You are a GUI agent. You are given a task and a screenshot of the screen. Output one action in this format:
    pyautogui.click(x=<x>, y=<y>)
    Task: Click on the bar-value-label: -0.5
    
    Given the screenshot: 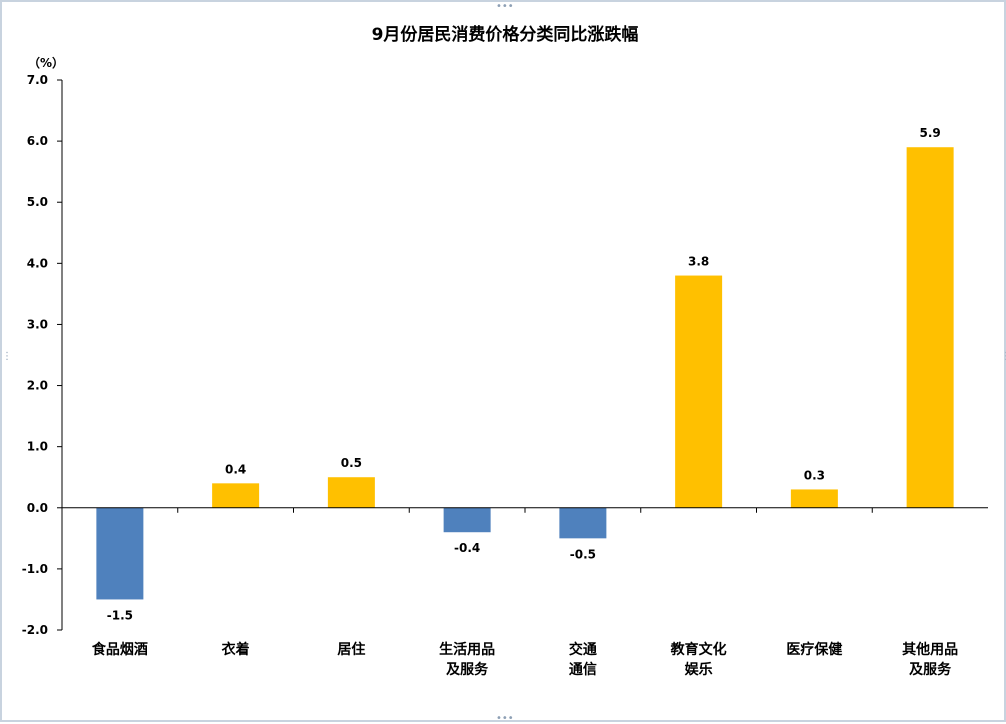 What is the action you would take?
    pyautogui.click(x=583, y=554)
    